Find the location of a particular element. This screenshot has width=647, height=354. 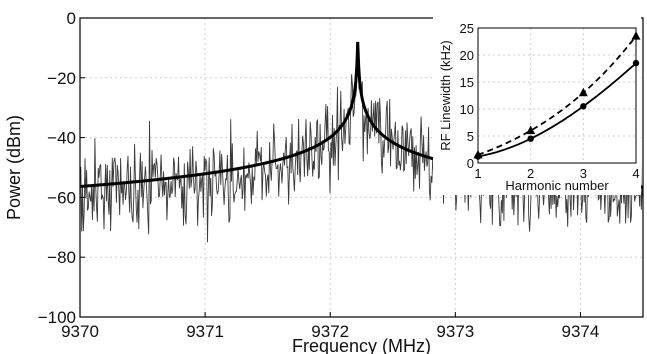

inset-y-axis-title: RF Linewidth (kHz) is located at coordinates (445, 95).